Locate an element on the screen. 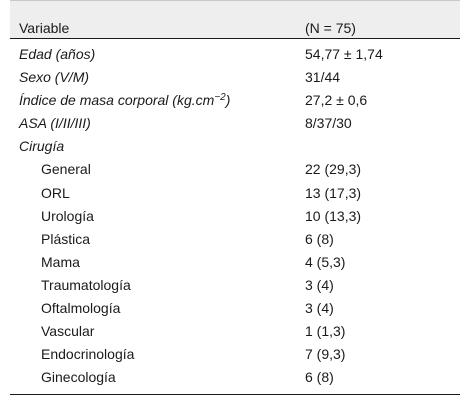  table-row: Sexo (V/M) 31/44 is located at coordinates (235, 73).